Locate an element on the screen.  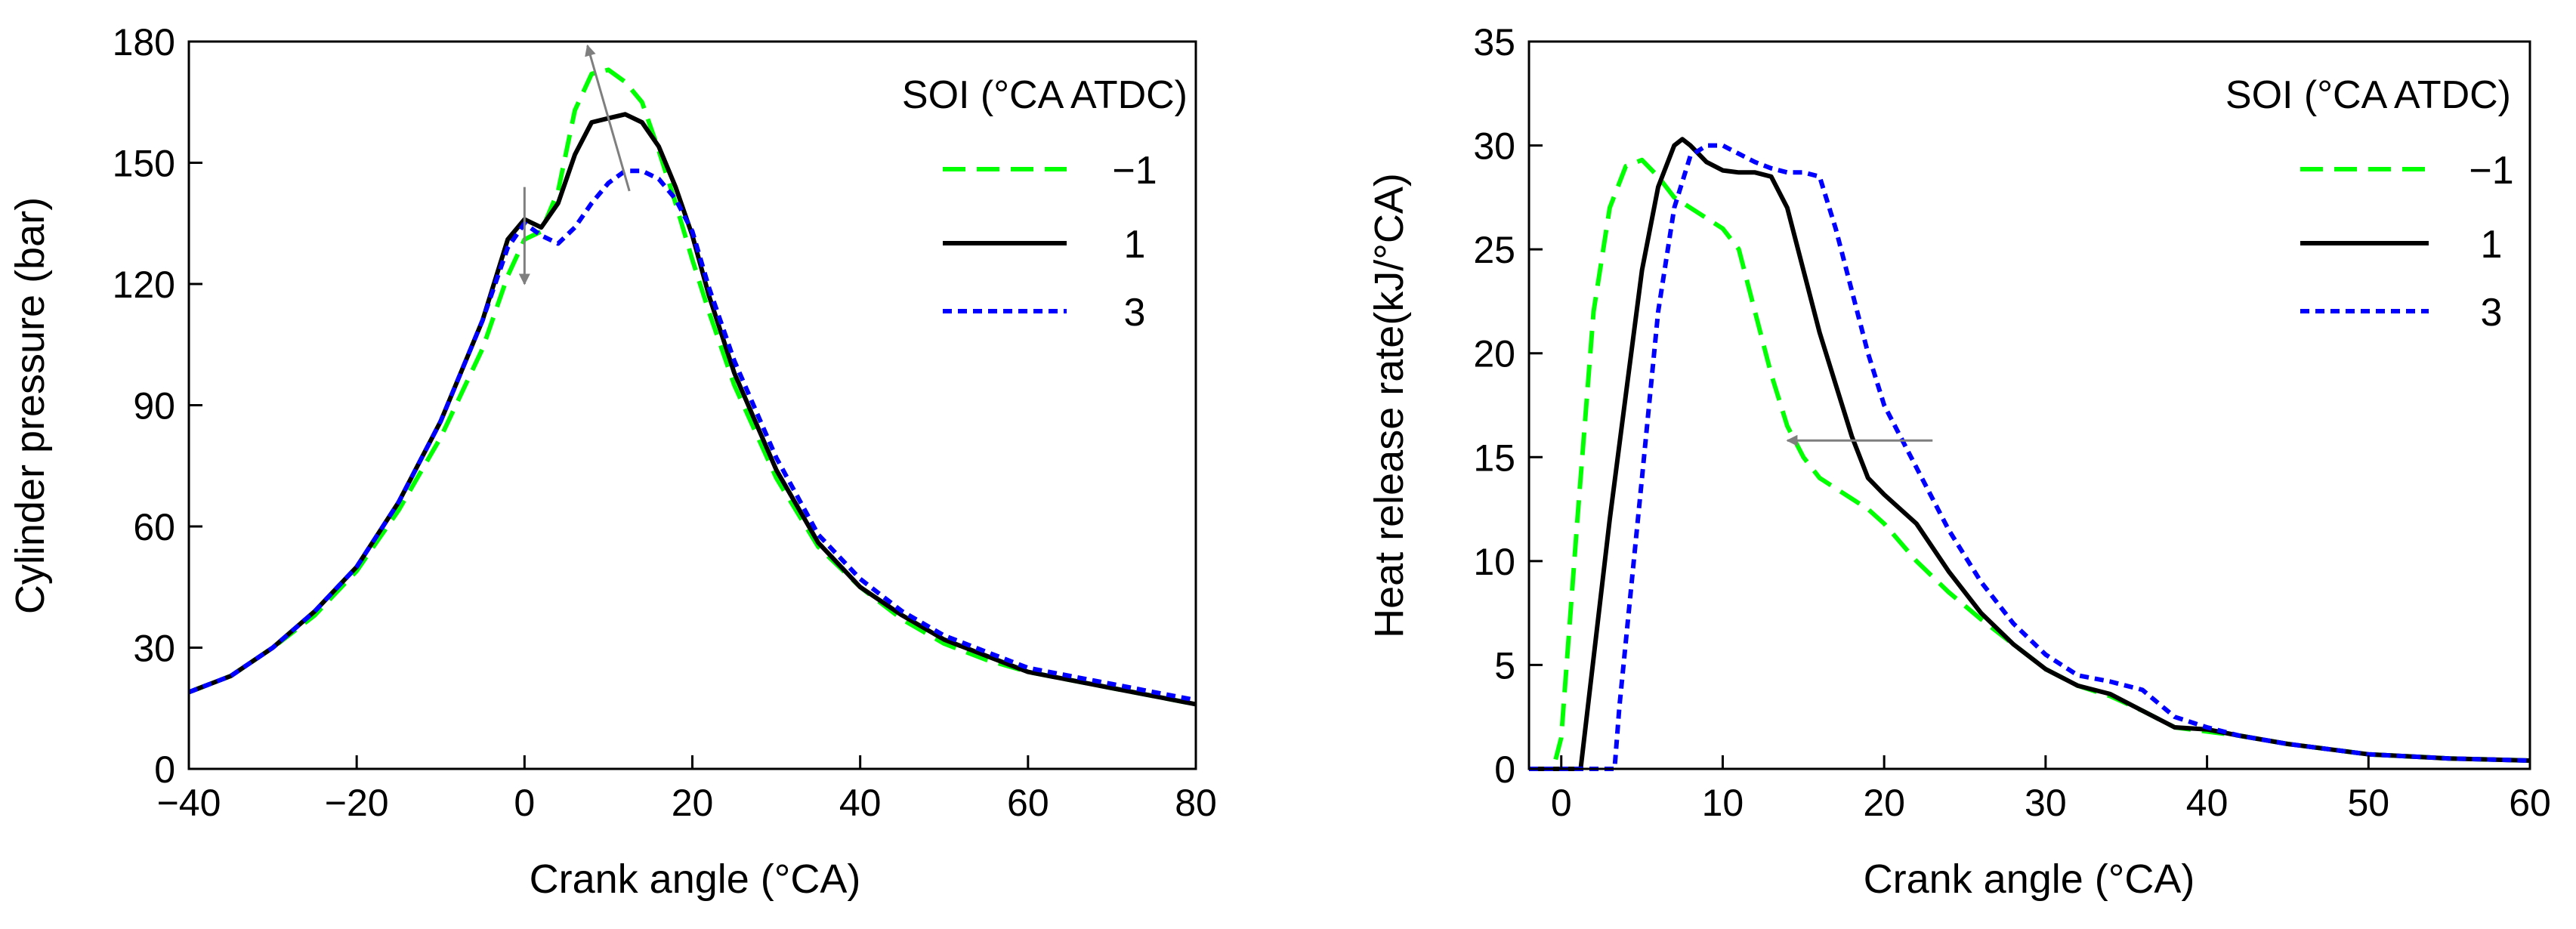
heat-release-x-axis-label: Crank angle (°CA) is located at coordinates (2029, 879).